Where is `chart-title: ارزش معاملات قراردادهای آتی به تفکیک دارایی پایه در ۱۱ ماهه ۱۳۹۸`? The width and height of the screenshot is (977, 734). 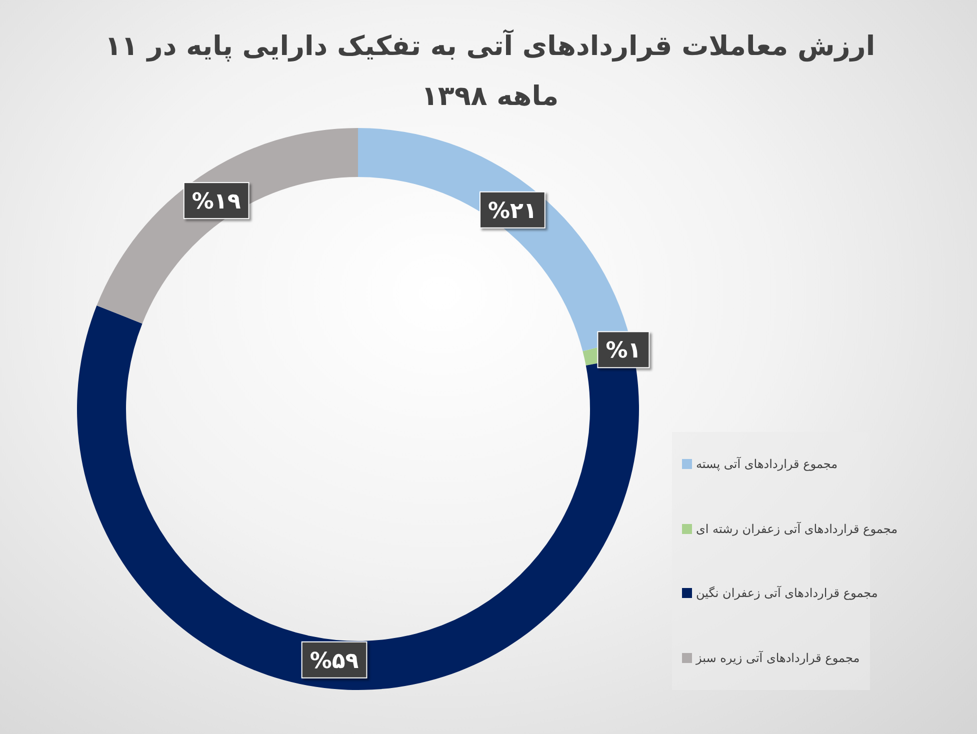 chart-title: ارزش معاملات قراردادهای آتی به تفکیک دارایی پایه در ۱۱ ماهه ۱۳۹۸ is located at coordinates (490, 71).